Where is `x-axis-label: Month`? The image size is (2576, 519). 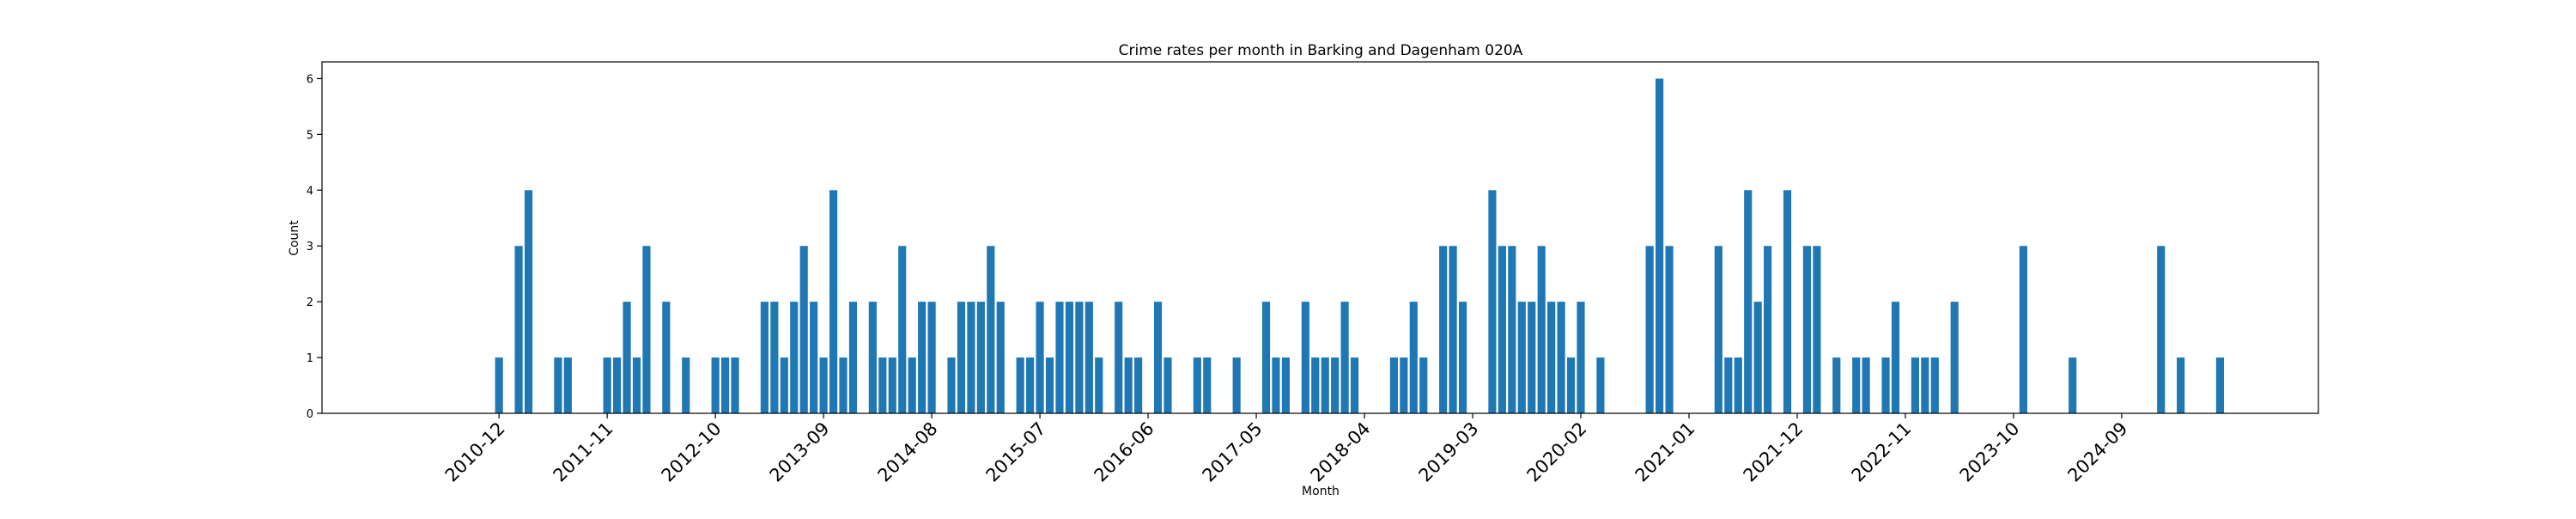
x-axis-label: Month is located at coordinates (1321, 491).